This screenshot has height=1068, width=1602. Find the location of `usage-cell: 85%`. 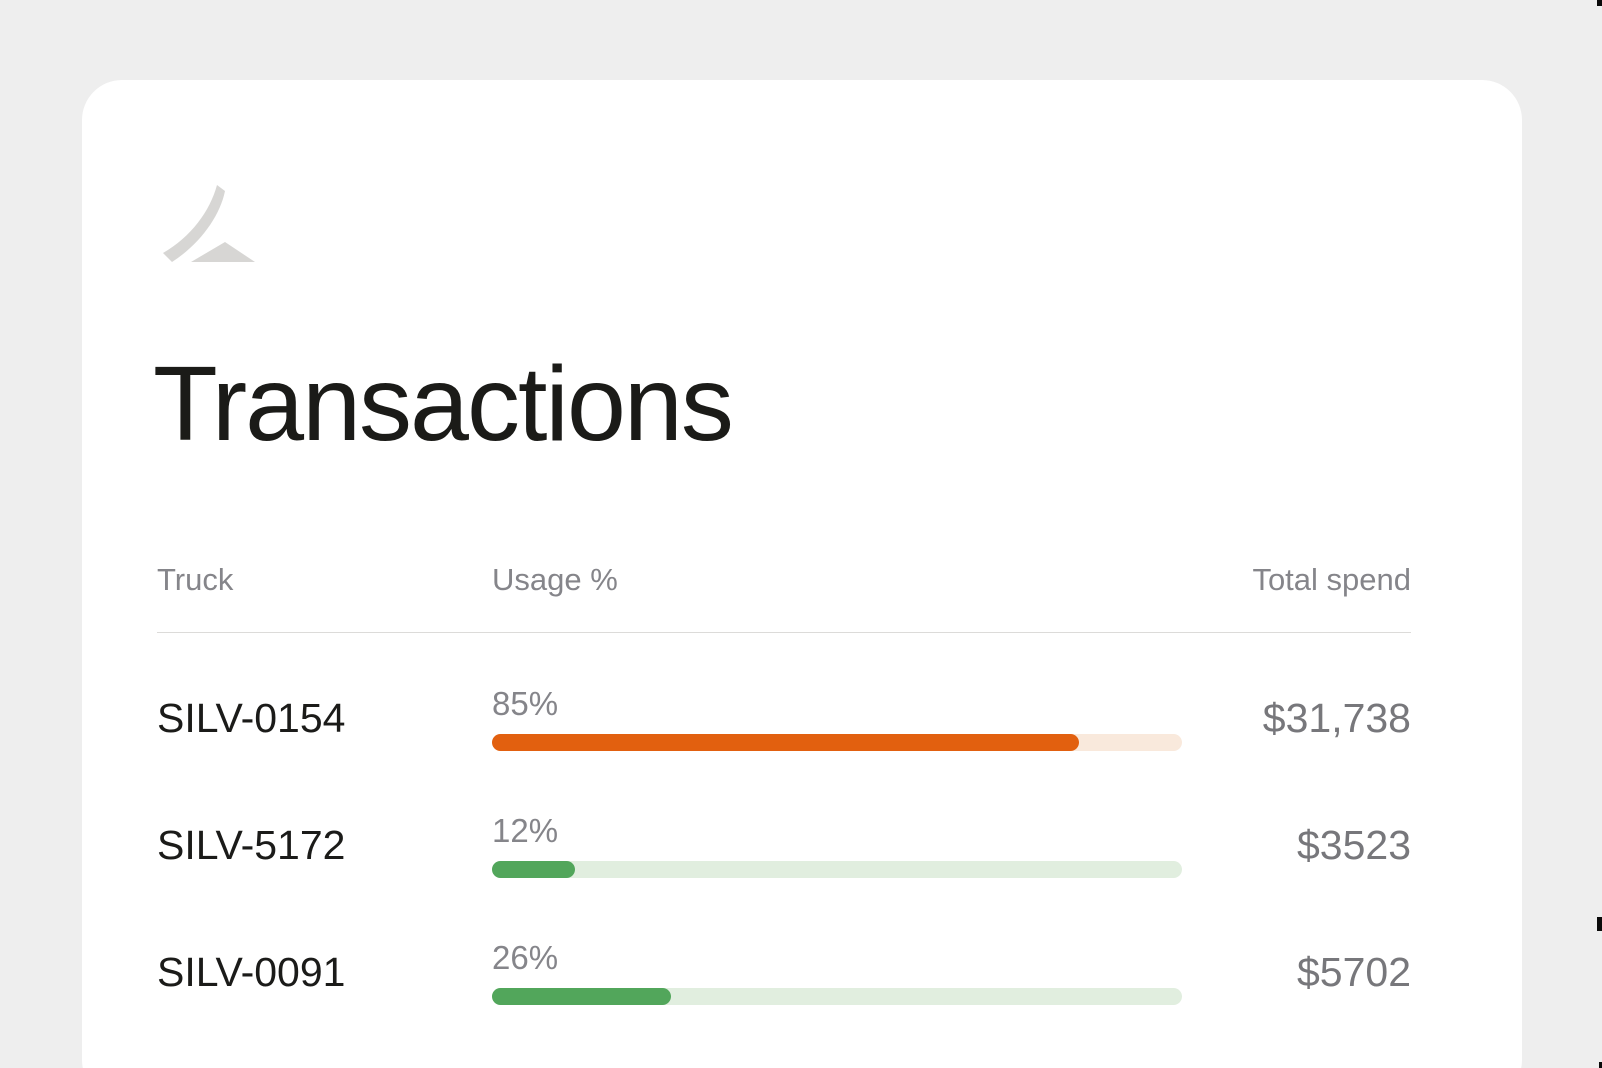

usage-cell: 85% is located at coordinates (837, 718).